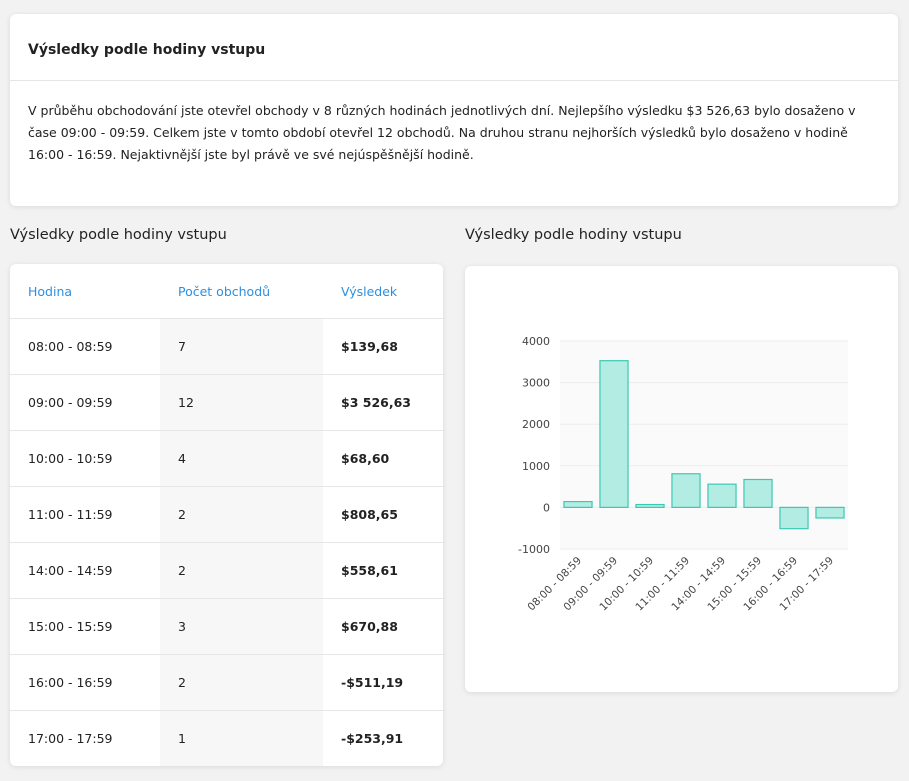  I want to click on cell-count: 1, so click(241, 738).